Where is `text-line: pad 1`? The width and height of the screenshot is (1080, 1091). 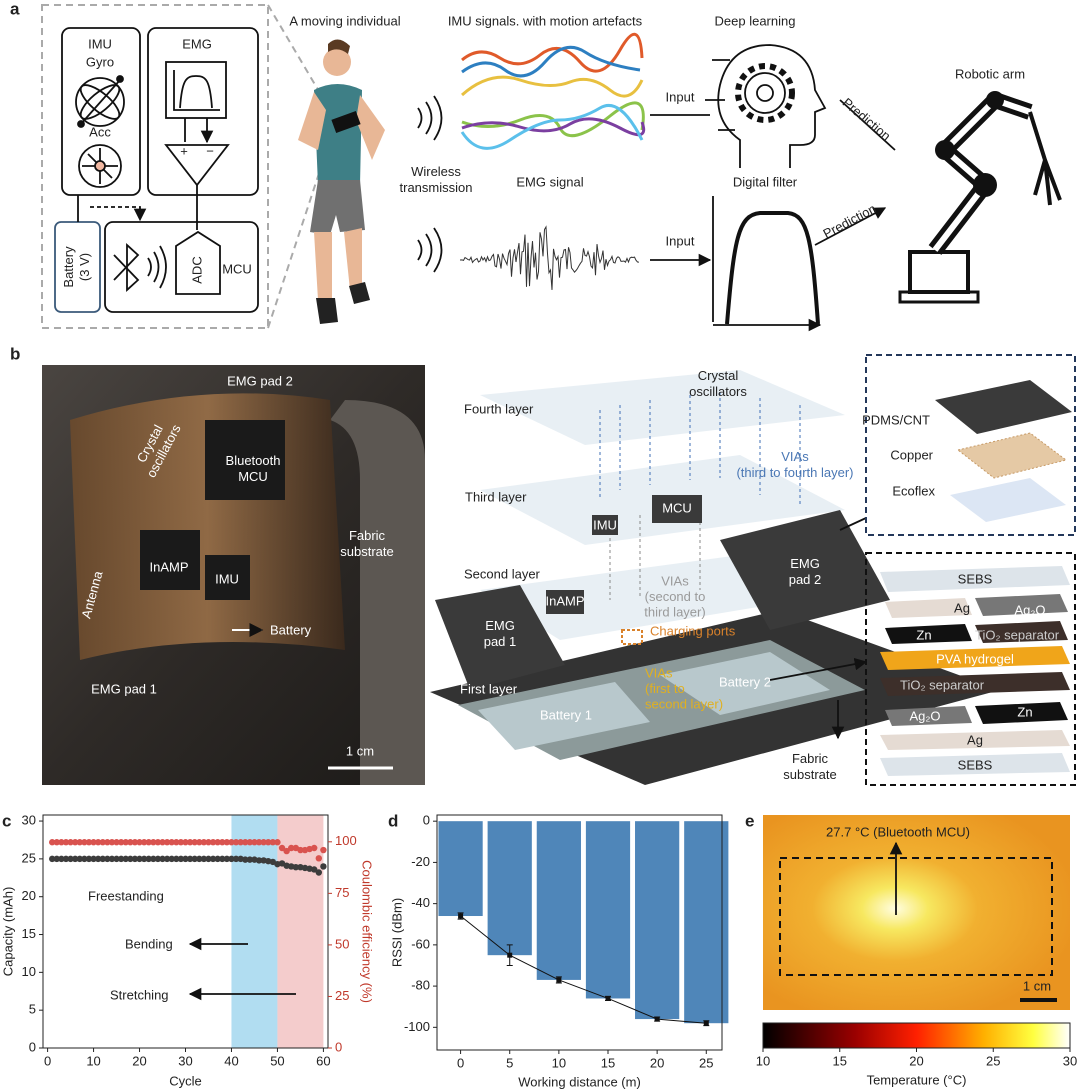 text-line: pad 1 is located at coordinates (500, 641).